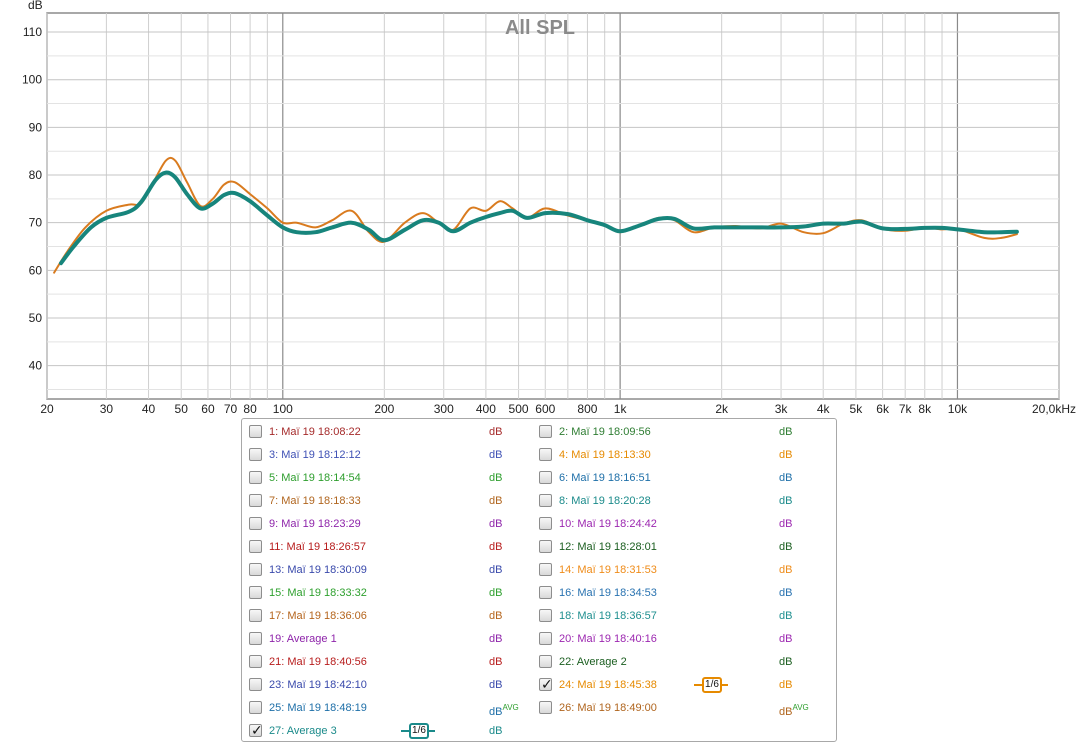 Image resolution: width=1081 pixels, height=744 pixels. I want to click on legend-unit: dBAVG, so click(794, 710).